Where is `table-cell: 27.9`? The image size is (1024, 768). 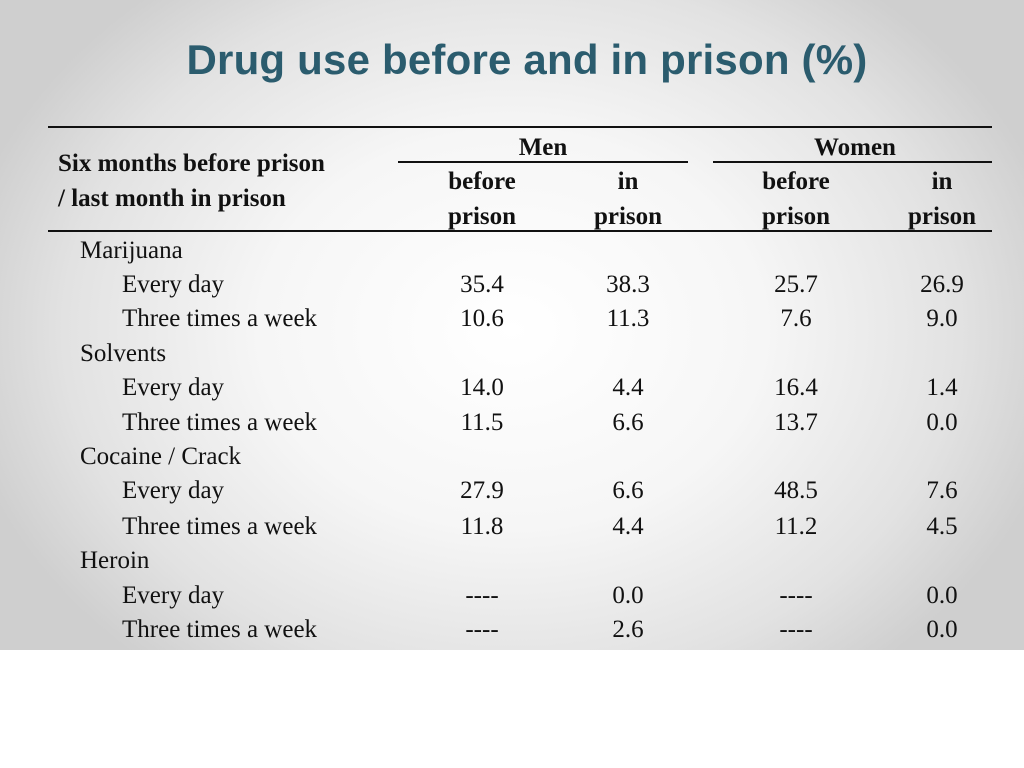
table-cell: 27.9 is located at coordinates (482, 490).